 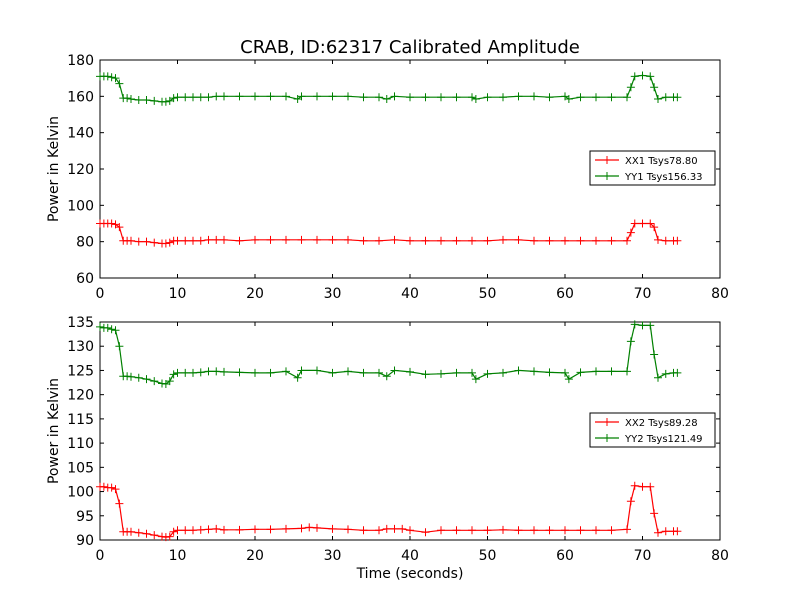 I want to click on x-axis-label: Time (seconds), so click(x=410, y=574).